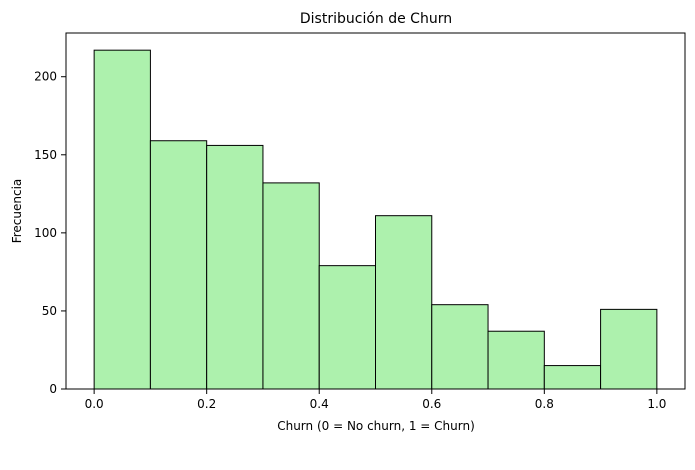  I want to click on y-tick-label: 100, so click(45, 233).